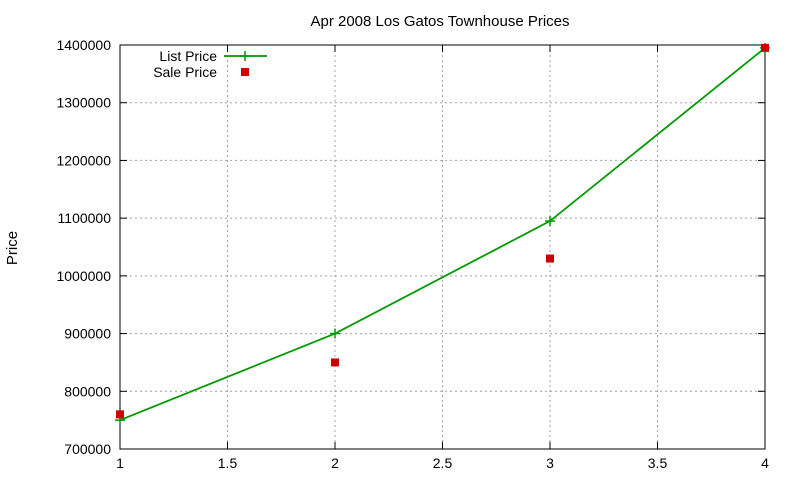 This screenshot has height=480, width=800. What do you see at coordinates (83, 160) in the screenshot?
I see `y-tick-label: 1200000` at bounding box center [83, 160].